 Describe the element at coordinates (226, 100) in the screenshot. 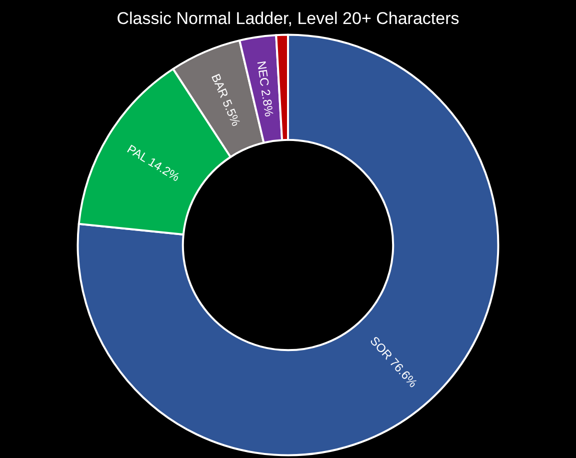

I see `slice-label: BAR 5.5%` at that location.